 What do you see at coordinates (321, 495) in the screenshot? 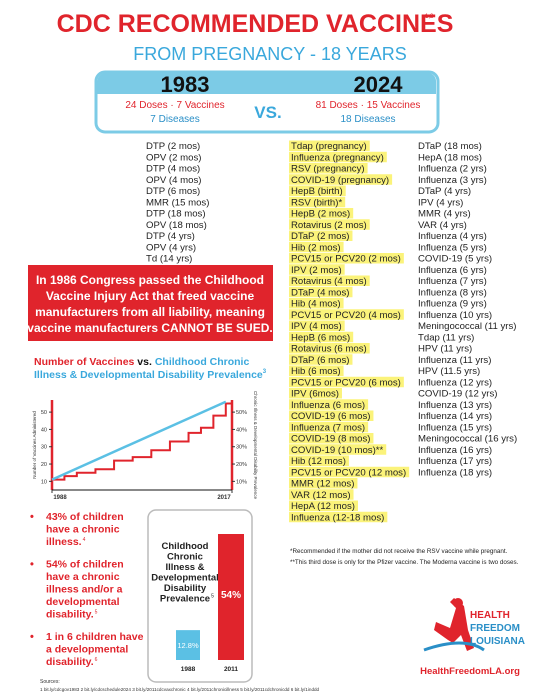
I see `list-item: VAR (12 mos)` at bounding box center [321, 495].